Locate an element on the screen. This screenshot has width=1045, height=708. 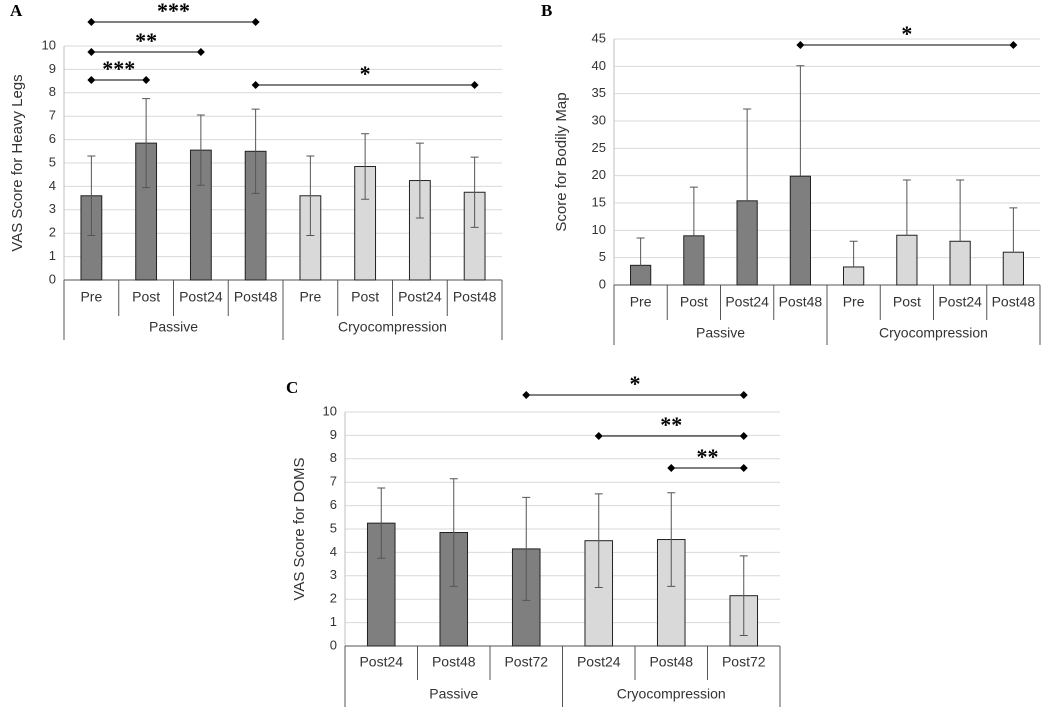
y-tick-label: 15 is located at coordinates (599, 201).